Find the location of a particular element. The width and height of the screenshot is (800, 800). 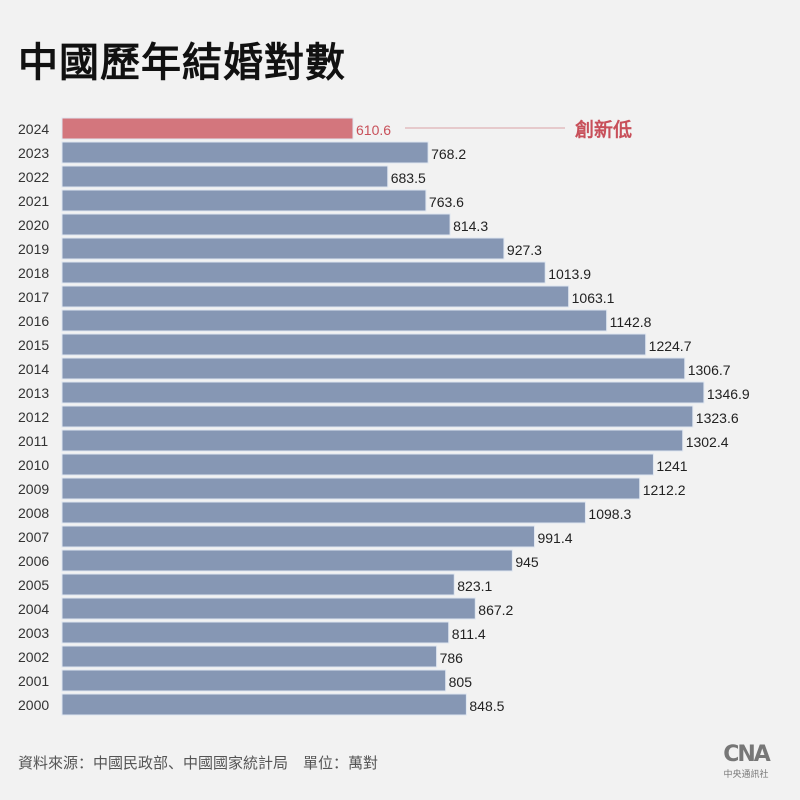

value-label: 927.3 is located at coordinates (524, 250).